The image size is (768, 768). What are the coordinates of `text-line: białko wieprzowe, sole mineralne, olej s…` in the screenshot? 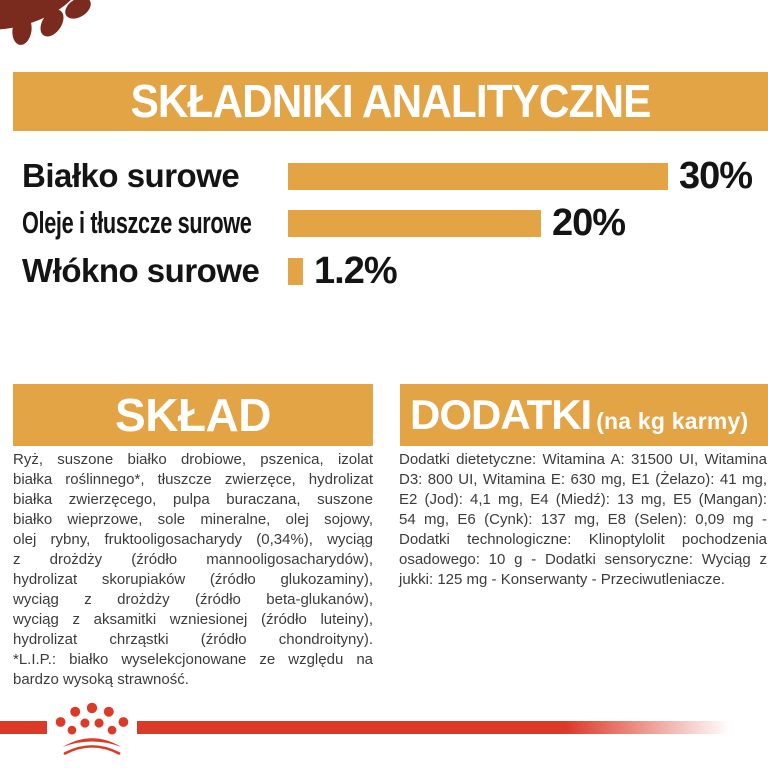 It's located at (193, 519).